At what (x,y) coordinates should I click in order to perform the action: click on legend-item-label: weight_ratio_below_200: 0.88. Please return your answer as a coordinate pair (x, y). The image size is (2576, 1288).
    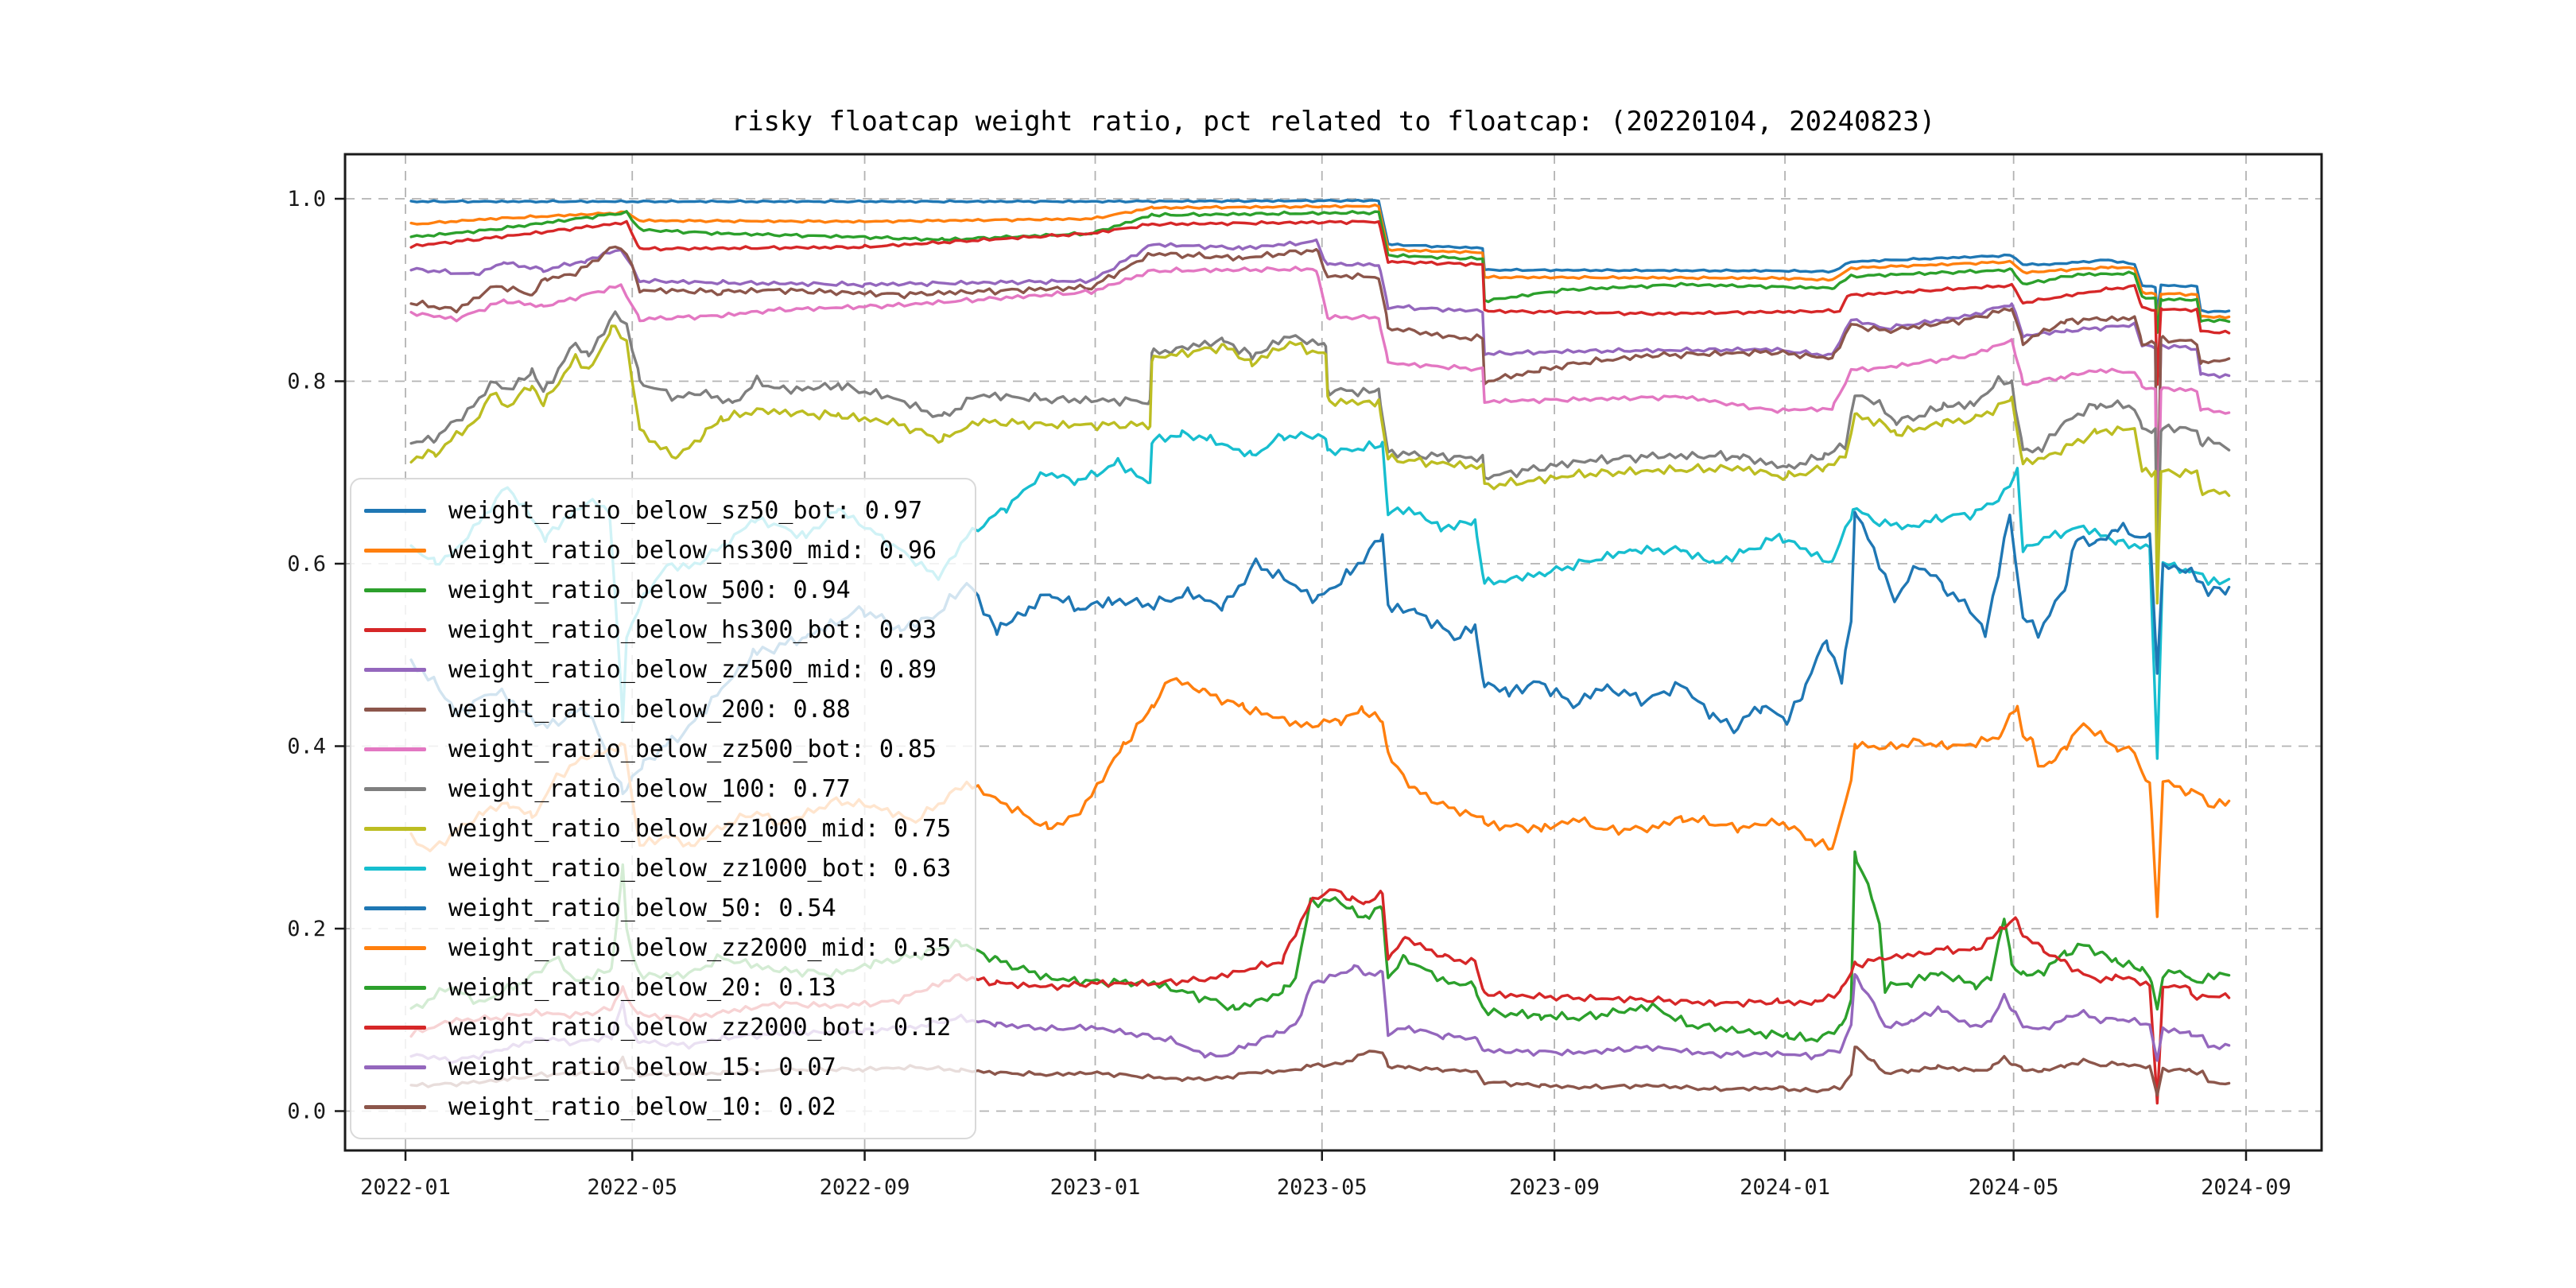
    Looking at the image, I should click on (649, 709).